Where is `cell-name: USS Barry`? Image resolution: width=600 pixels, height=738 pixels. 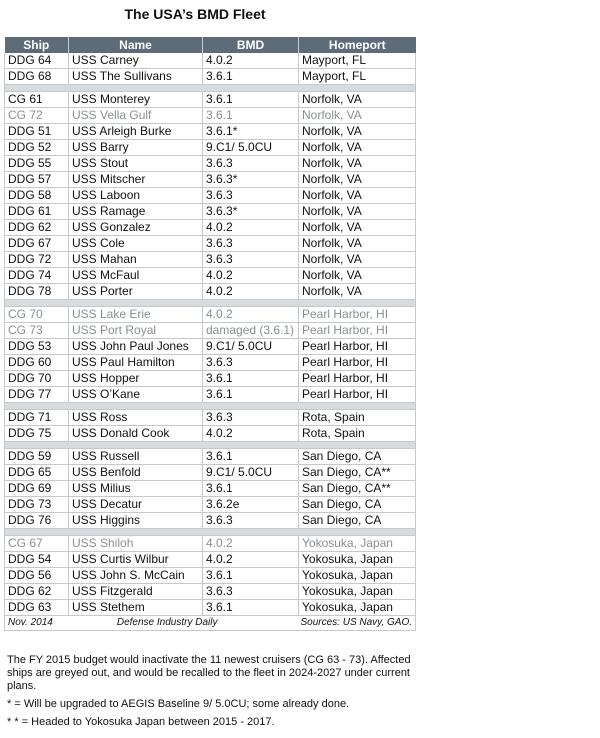 cell-name: USS Barry is located at coordinates (135, 147).